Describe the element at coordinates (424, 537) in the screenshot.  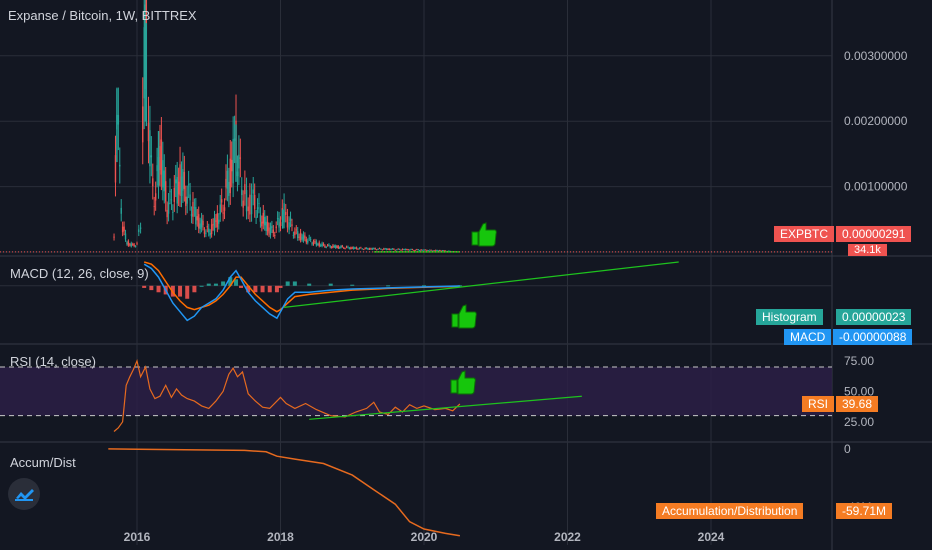
I see `x-tick-label: 2020` at that location.